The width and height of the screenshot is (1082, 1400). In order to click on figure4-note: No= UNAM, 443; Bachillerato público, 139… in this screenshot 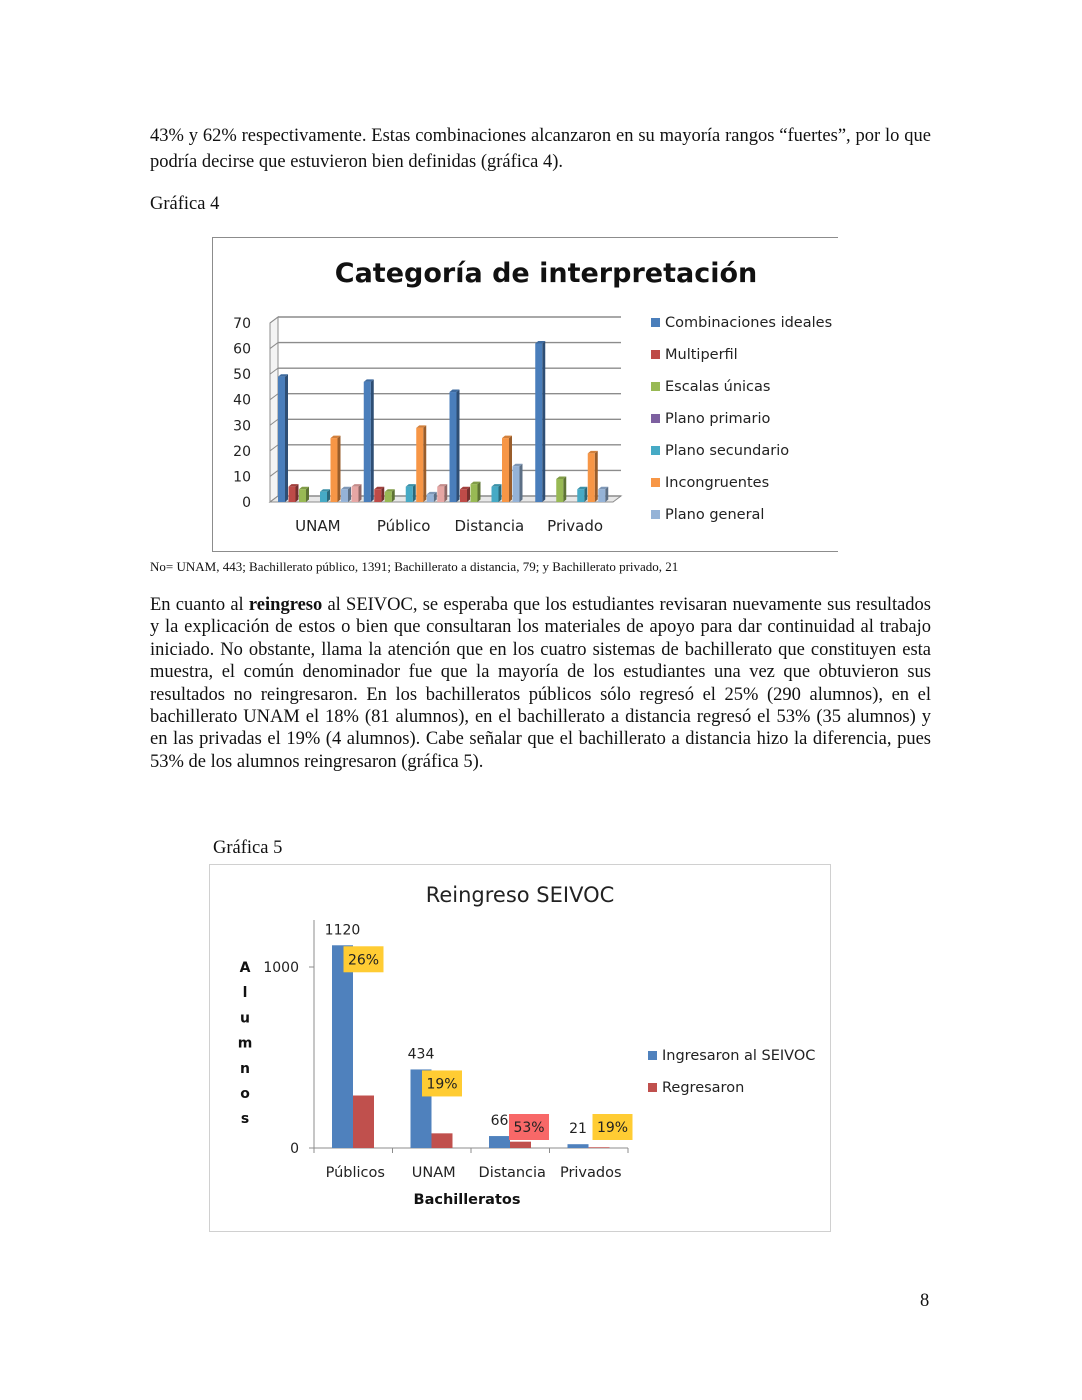, I will do `click(414, 566)`.